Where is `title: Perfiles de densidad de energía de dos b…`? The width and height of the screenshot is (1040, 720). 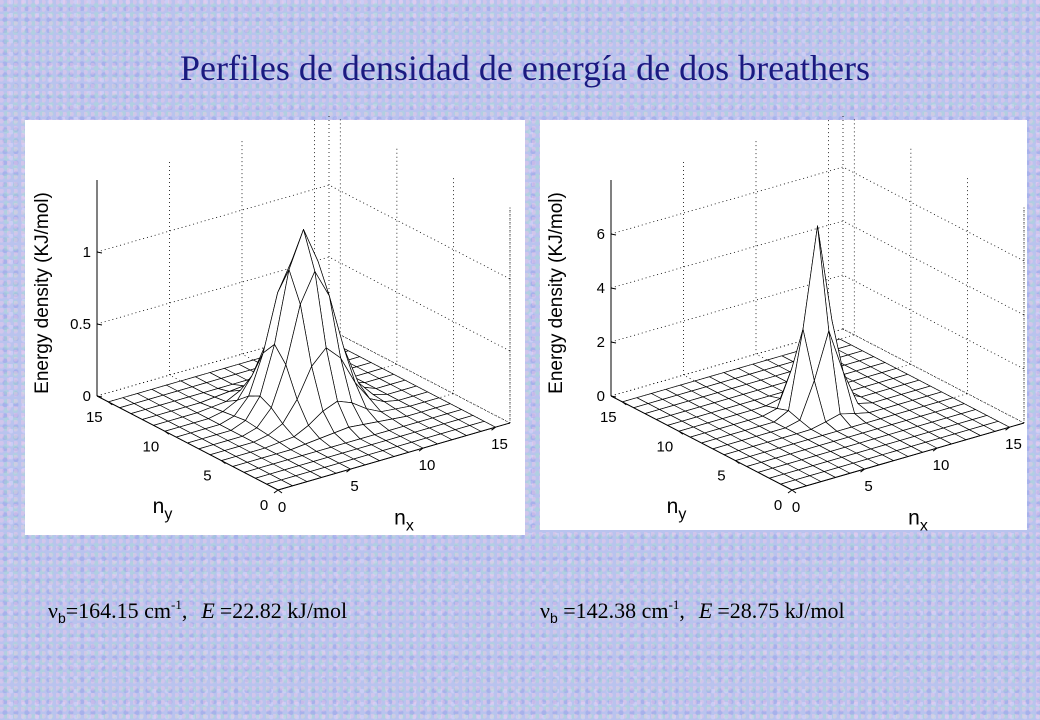
title: Perfiles de densidad de energía de dos b… is located at coordinates (525, 68).